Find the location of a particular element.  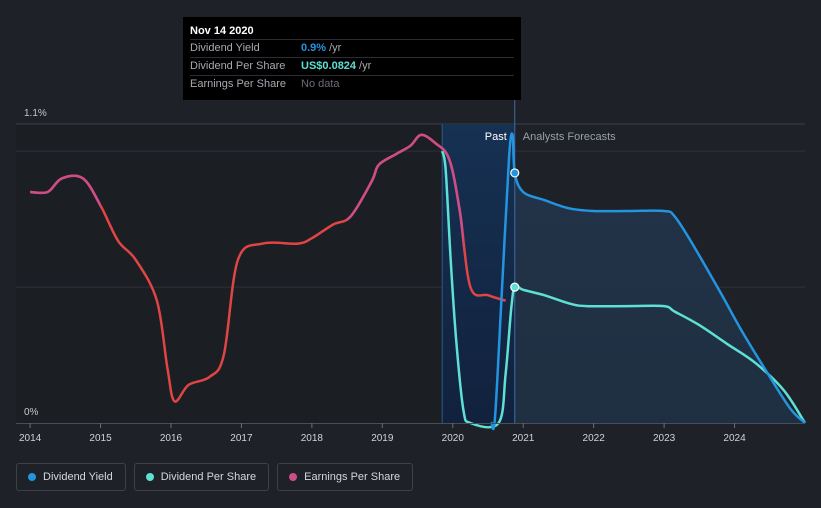

y-axis-labels: 1.1% 0% is located at coordinates (35, 263).